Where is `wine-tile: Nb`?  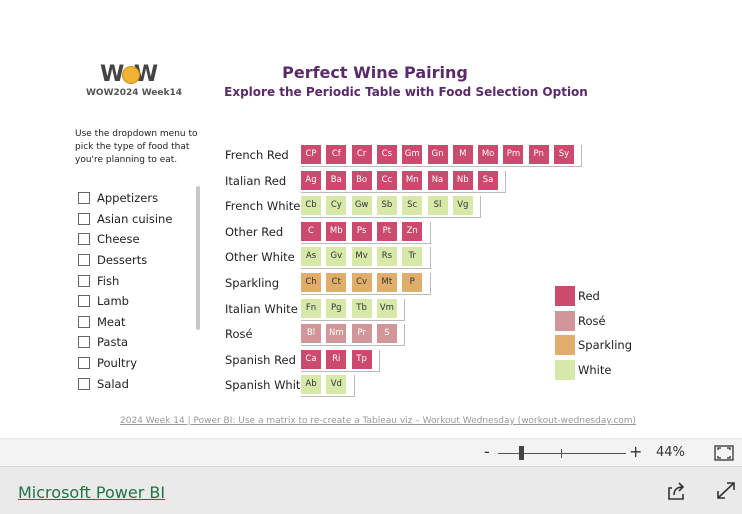 wine-tile: Nb is located at coordinates (462, 180).